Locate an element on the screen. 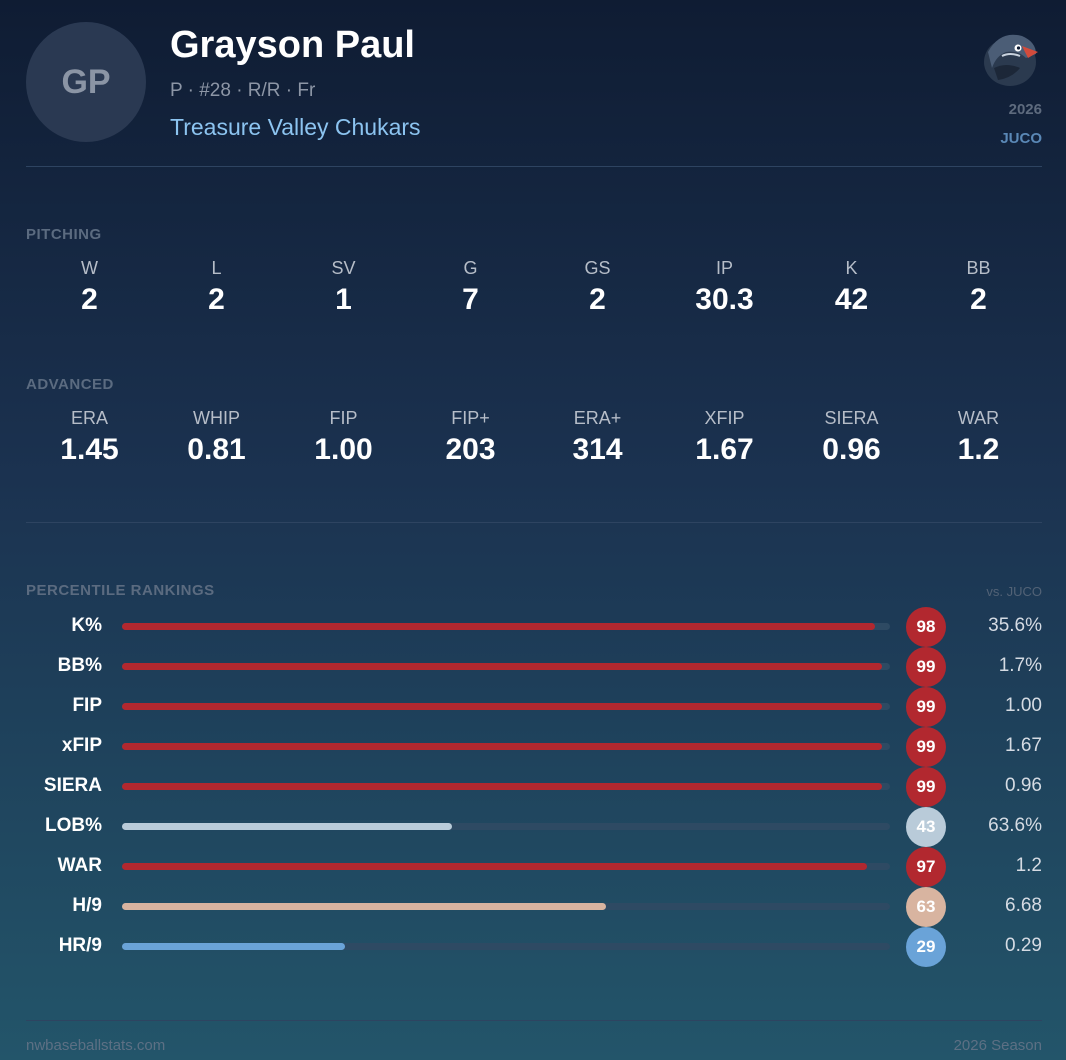  percentile-label: FIP is located at coordinates (87, 705).